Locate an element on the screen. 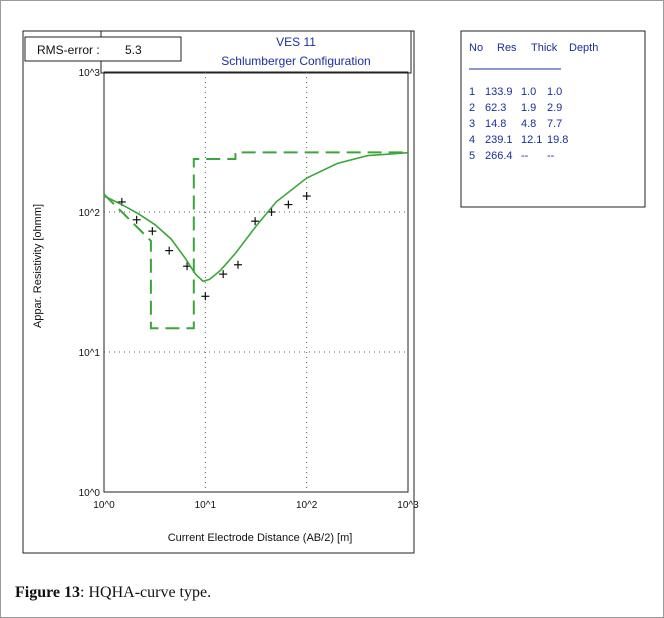 Image resolution: width=664 pixels, height=618 pixels. table-cell: 239.1 is located at coordinates (499, 140).